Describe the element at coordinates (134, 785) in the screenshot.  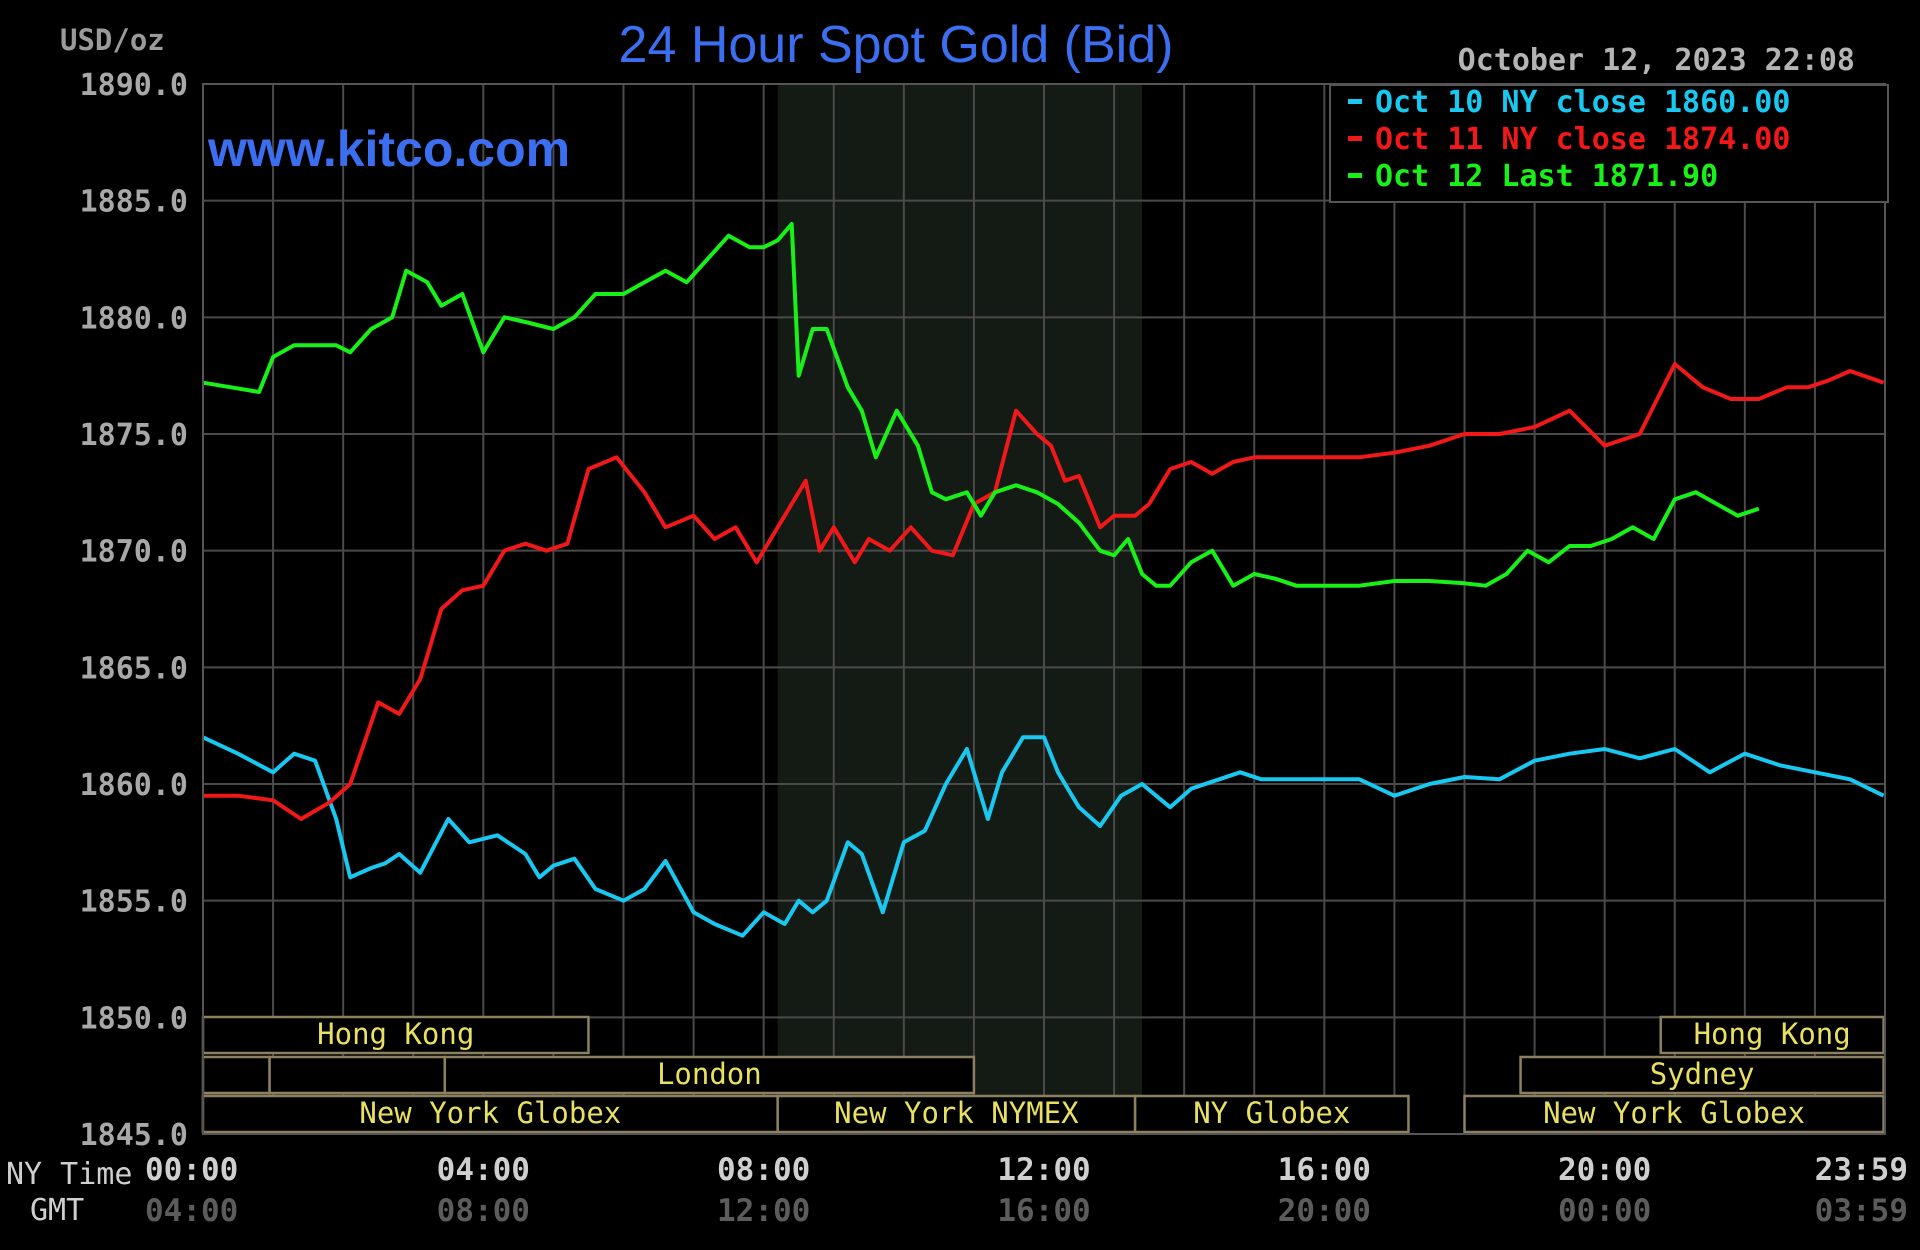
I see `y-tick-label: 1860.0` at that location.